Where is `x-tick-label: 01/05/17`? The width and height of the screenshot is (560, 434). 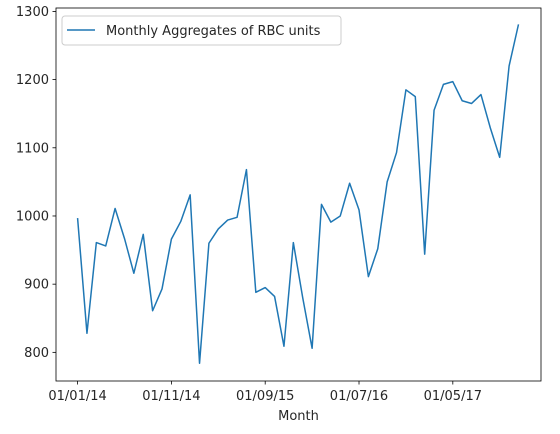 x-tick-label: 01/05/17 is located at coordinates (453, 396).